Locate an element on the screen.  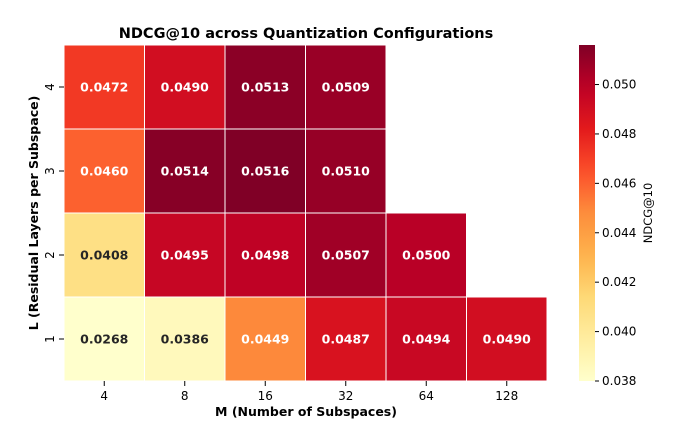
cell-value-label: 0.0510 is located at coordinates (346, 171).